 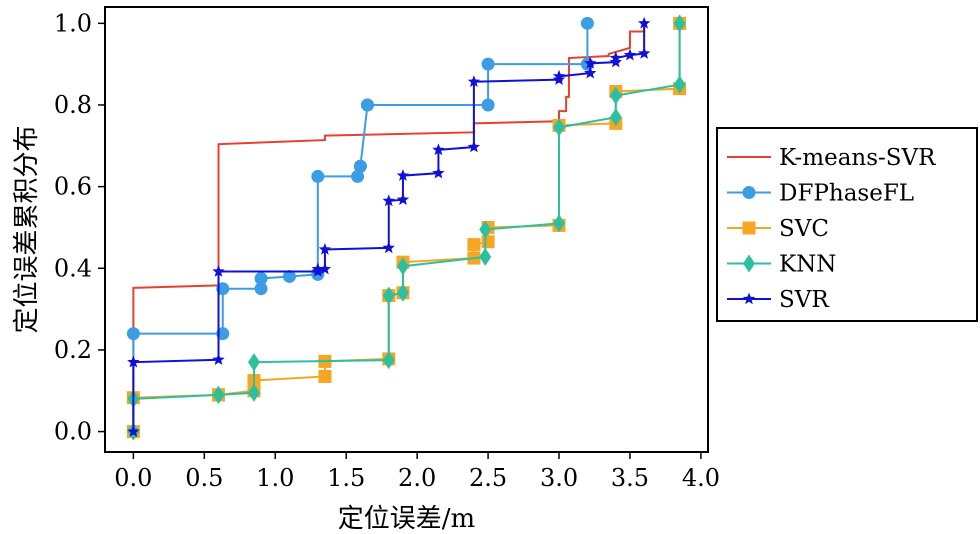 I want to click on legend-item: K-means-SVR, so click(x=831, y=158).